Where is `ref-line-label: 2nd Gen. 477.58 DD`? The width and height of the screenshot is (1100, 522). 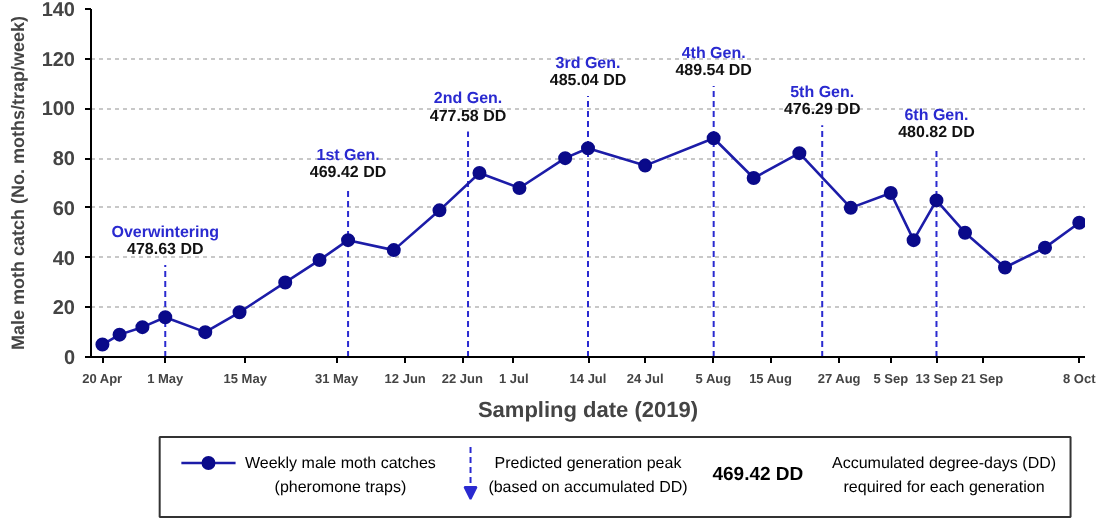
ref-line-label: 2nd Gen. 477.58 DD is located at coordinates (468, 107).